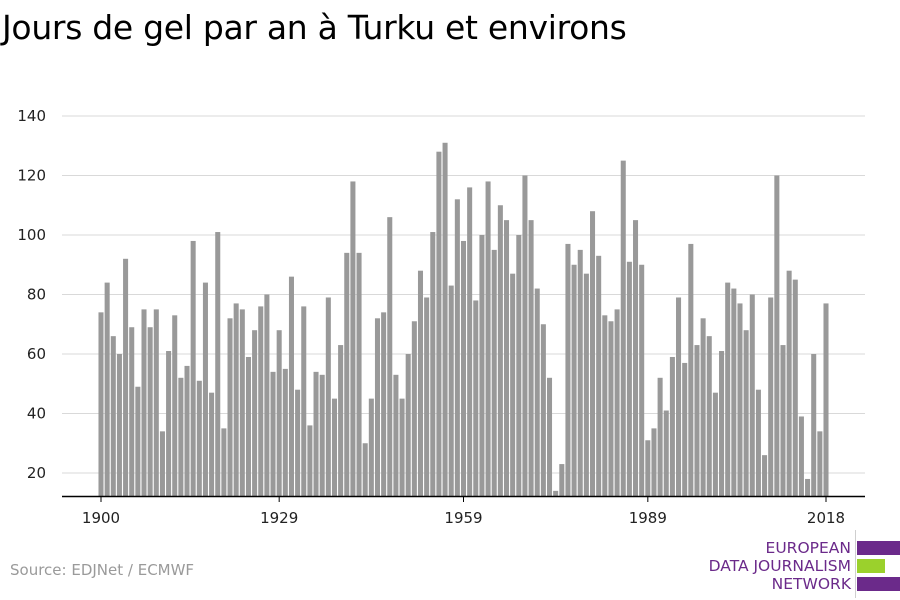 This screenshot has height=600, width=900. What do you see at coordinates (36, 354) in the screenshot?
I see `y-tick-label: 60` at bounding box center [36, 354].